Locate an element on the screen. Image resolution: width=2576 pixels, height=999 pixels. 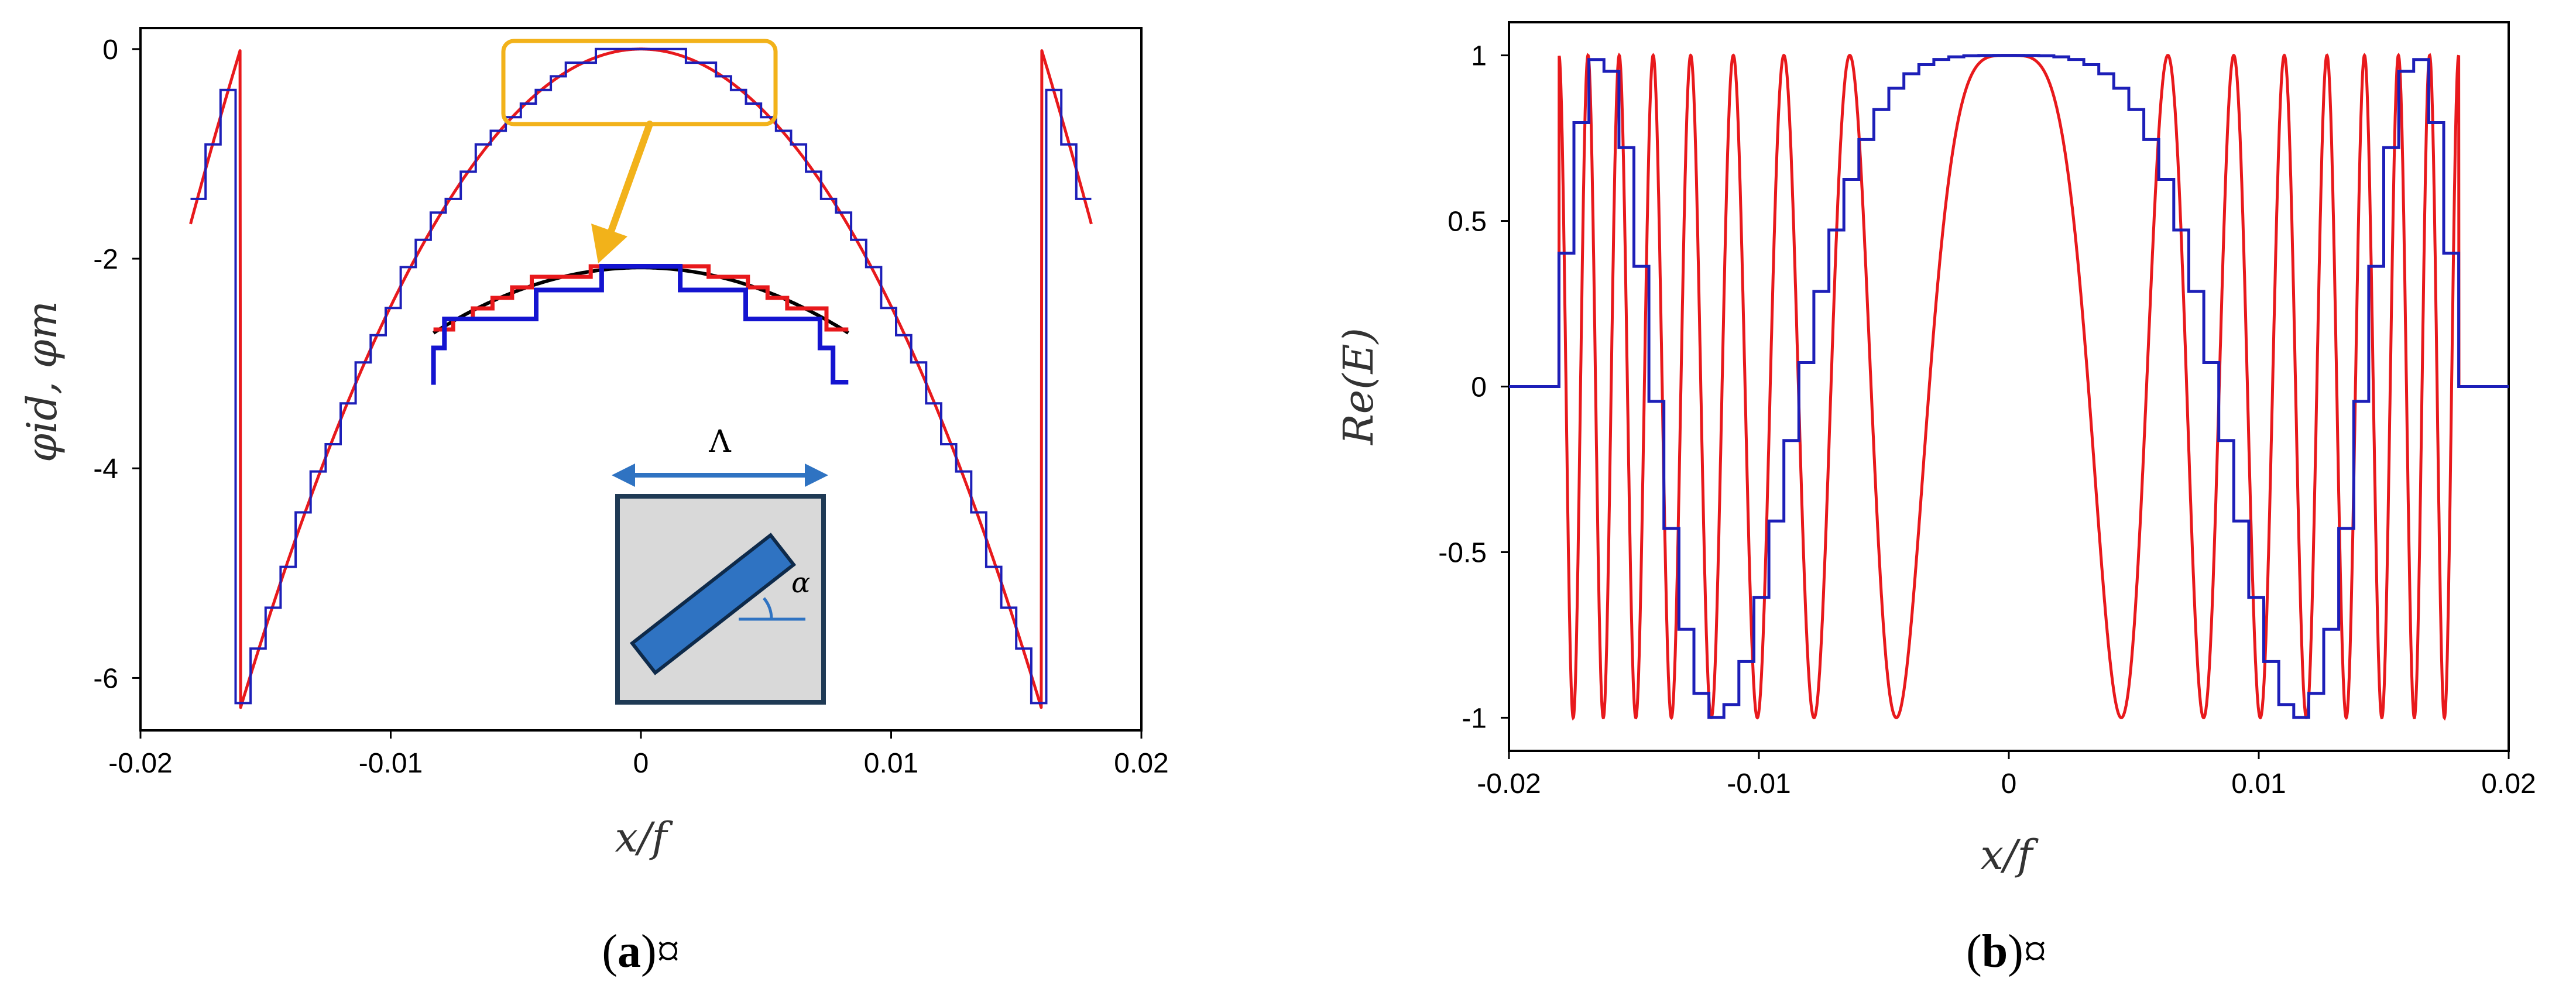
panel-b-caption: (b)¤ is located at coordinates (2006, 951).